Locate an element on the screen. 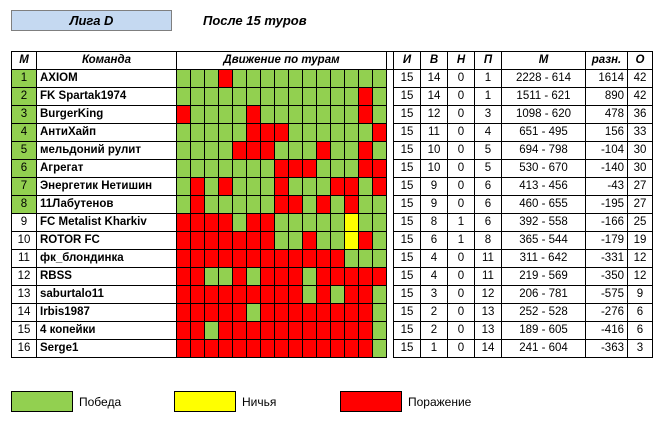 The height and width of the screenshot is (426, 666). table-row: 7 Энергетик Нетишин 15 9 0 6 413 - 456 -43 27 is located at coordinates (332, 186).